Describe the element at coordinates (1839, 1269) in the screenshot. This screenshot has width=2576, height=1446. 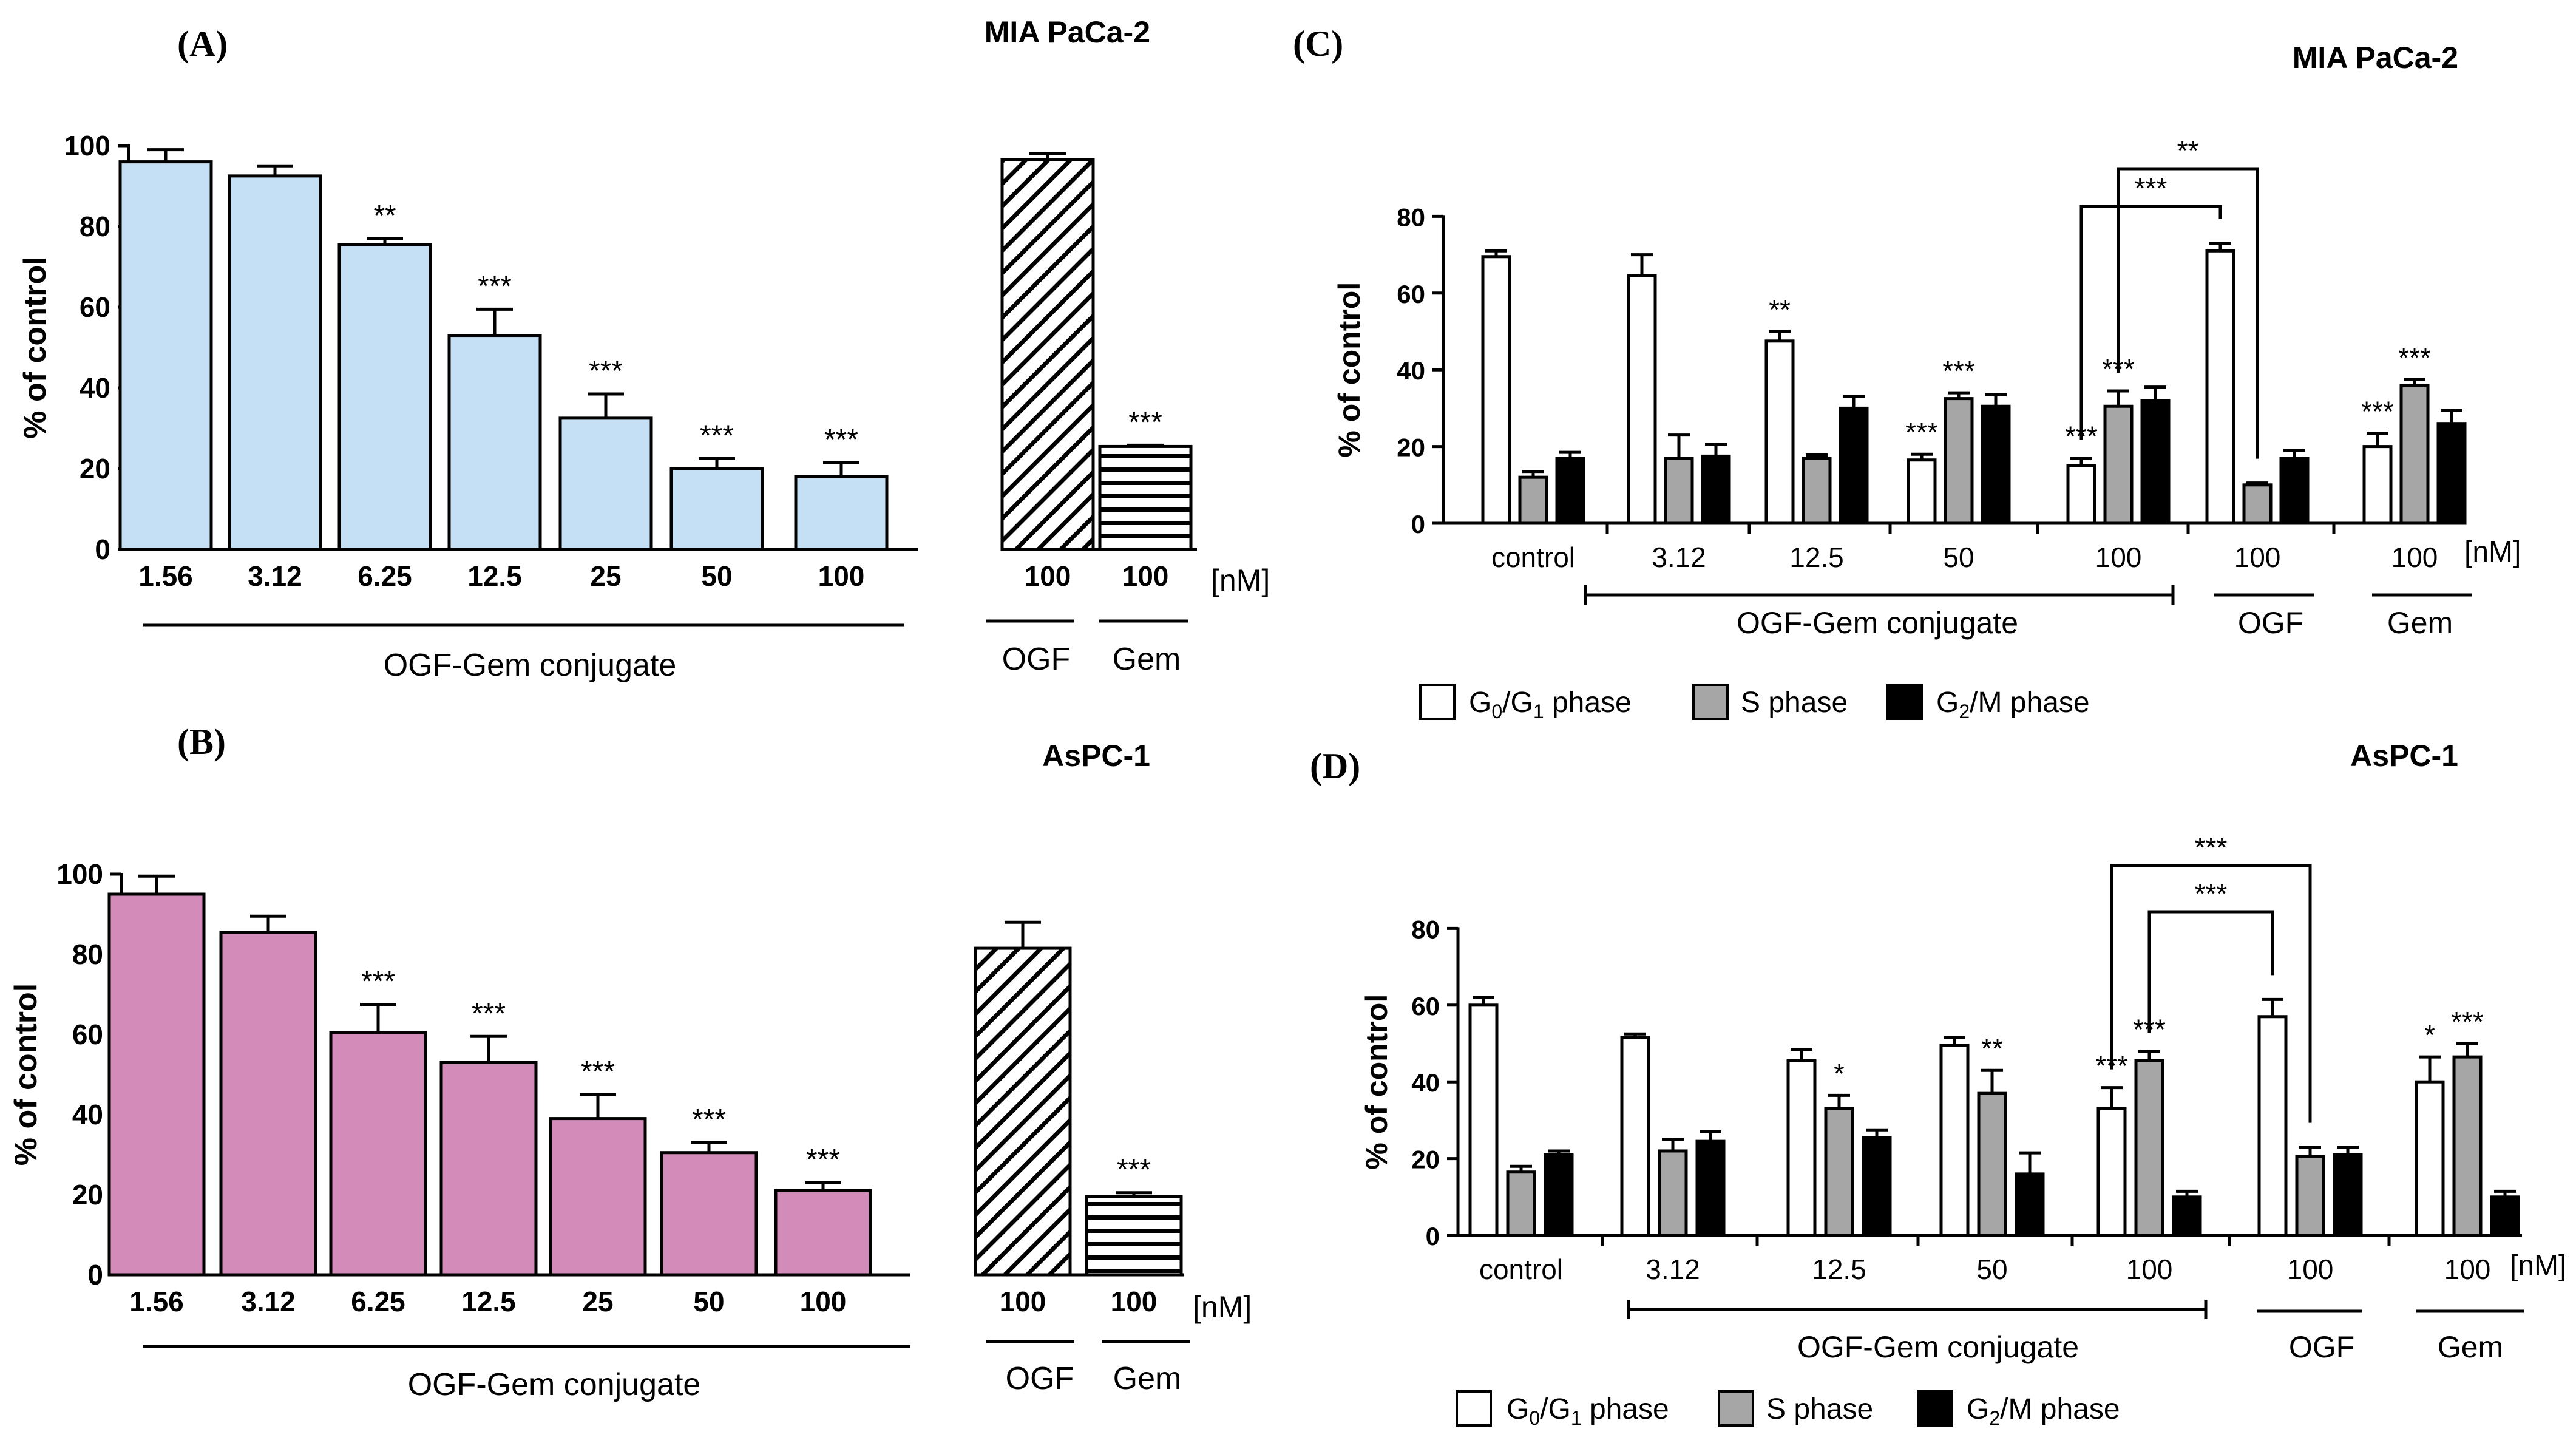
I see `panel-d-x-tick-label: 12.5` at that location.